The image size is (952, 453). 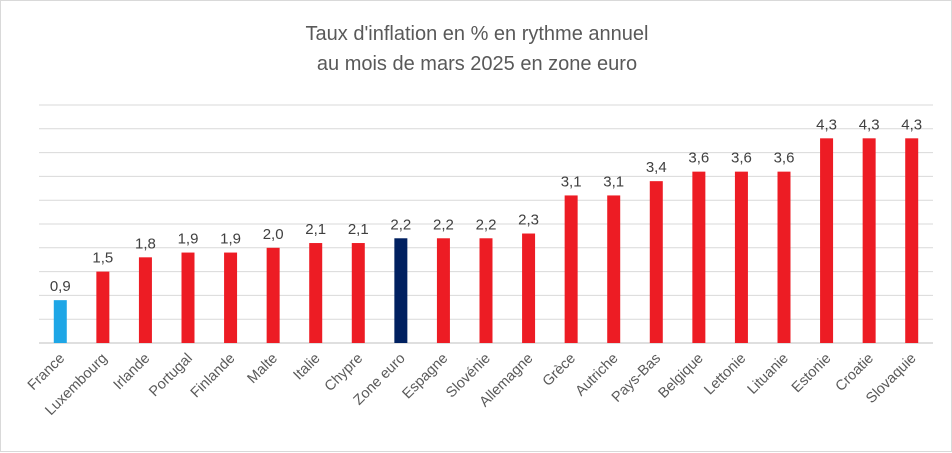 What do you see at coordinates (102, 258) in the screenshot?
I see `data-label: 1,5` at bounding box center [102, 258].